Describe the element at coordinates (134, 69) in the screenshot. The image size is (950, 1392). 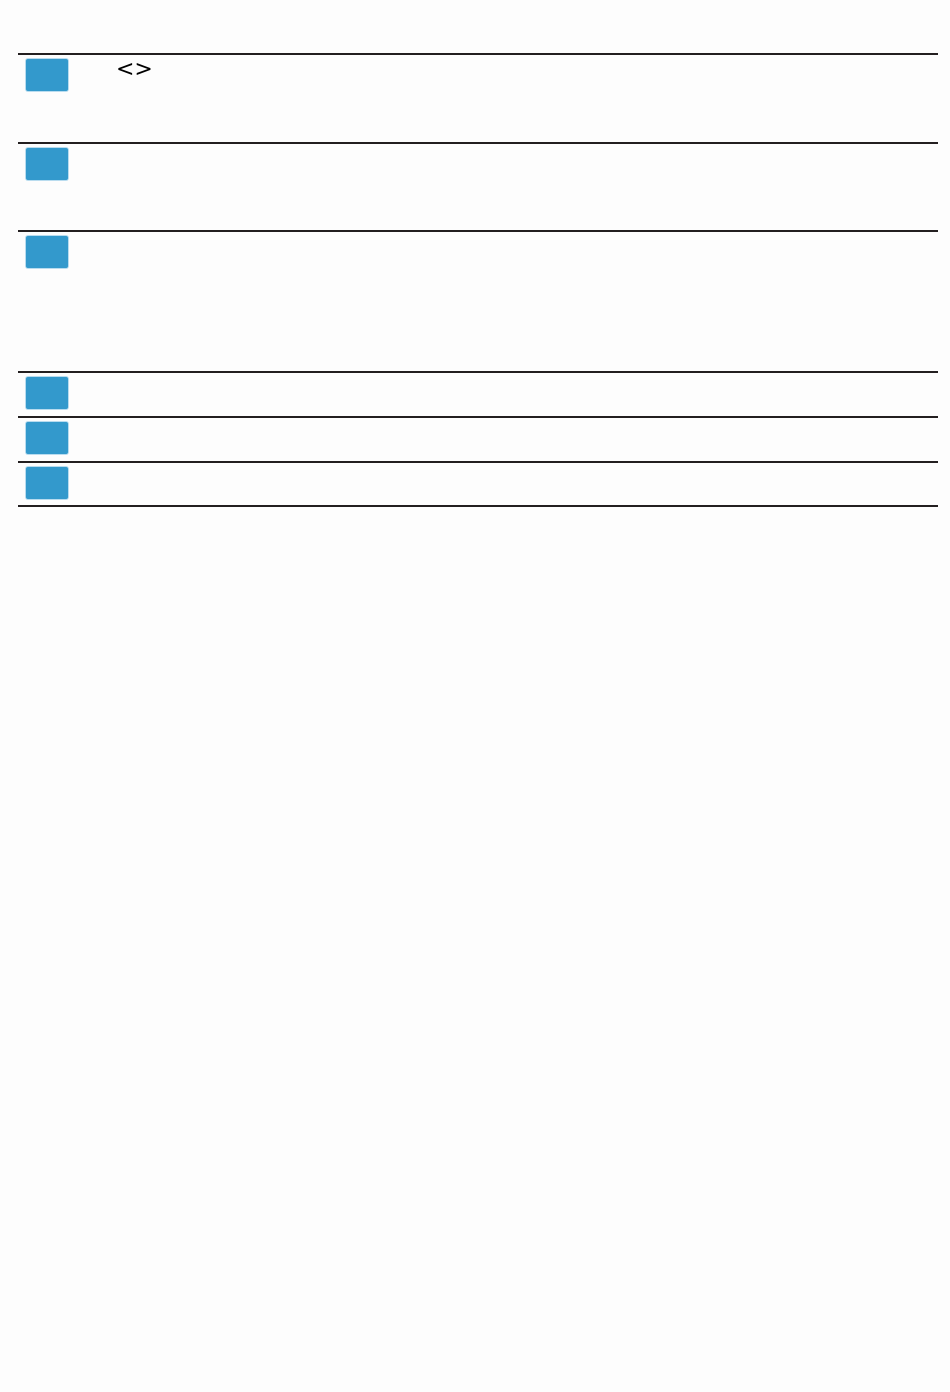
I see `code-brackets-icon: <>` at that location.